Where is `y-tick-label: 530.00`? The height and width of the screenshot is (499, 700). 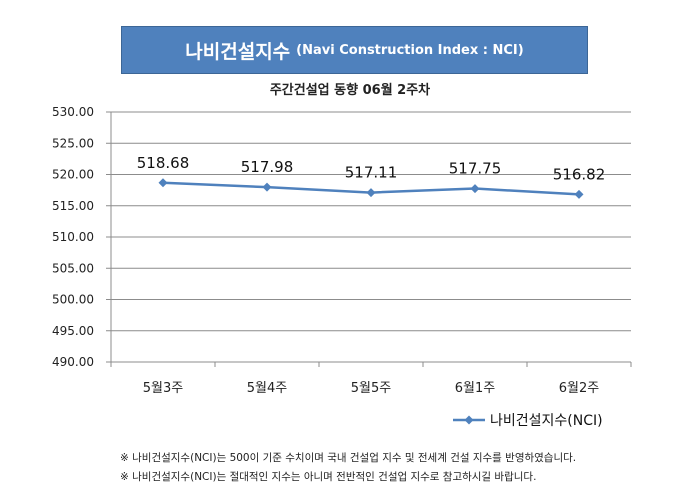 y-tick-label: 530.00 is located at coordinates (73, 112).